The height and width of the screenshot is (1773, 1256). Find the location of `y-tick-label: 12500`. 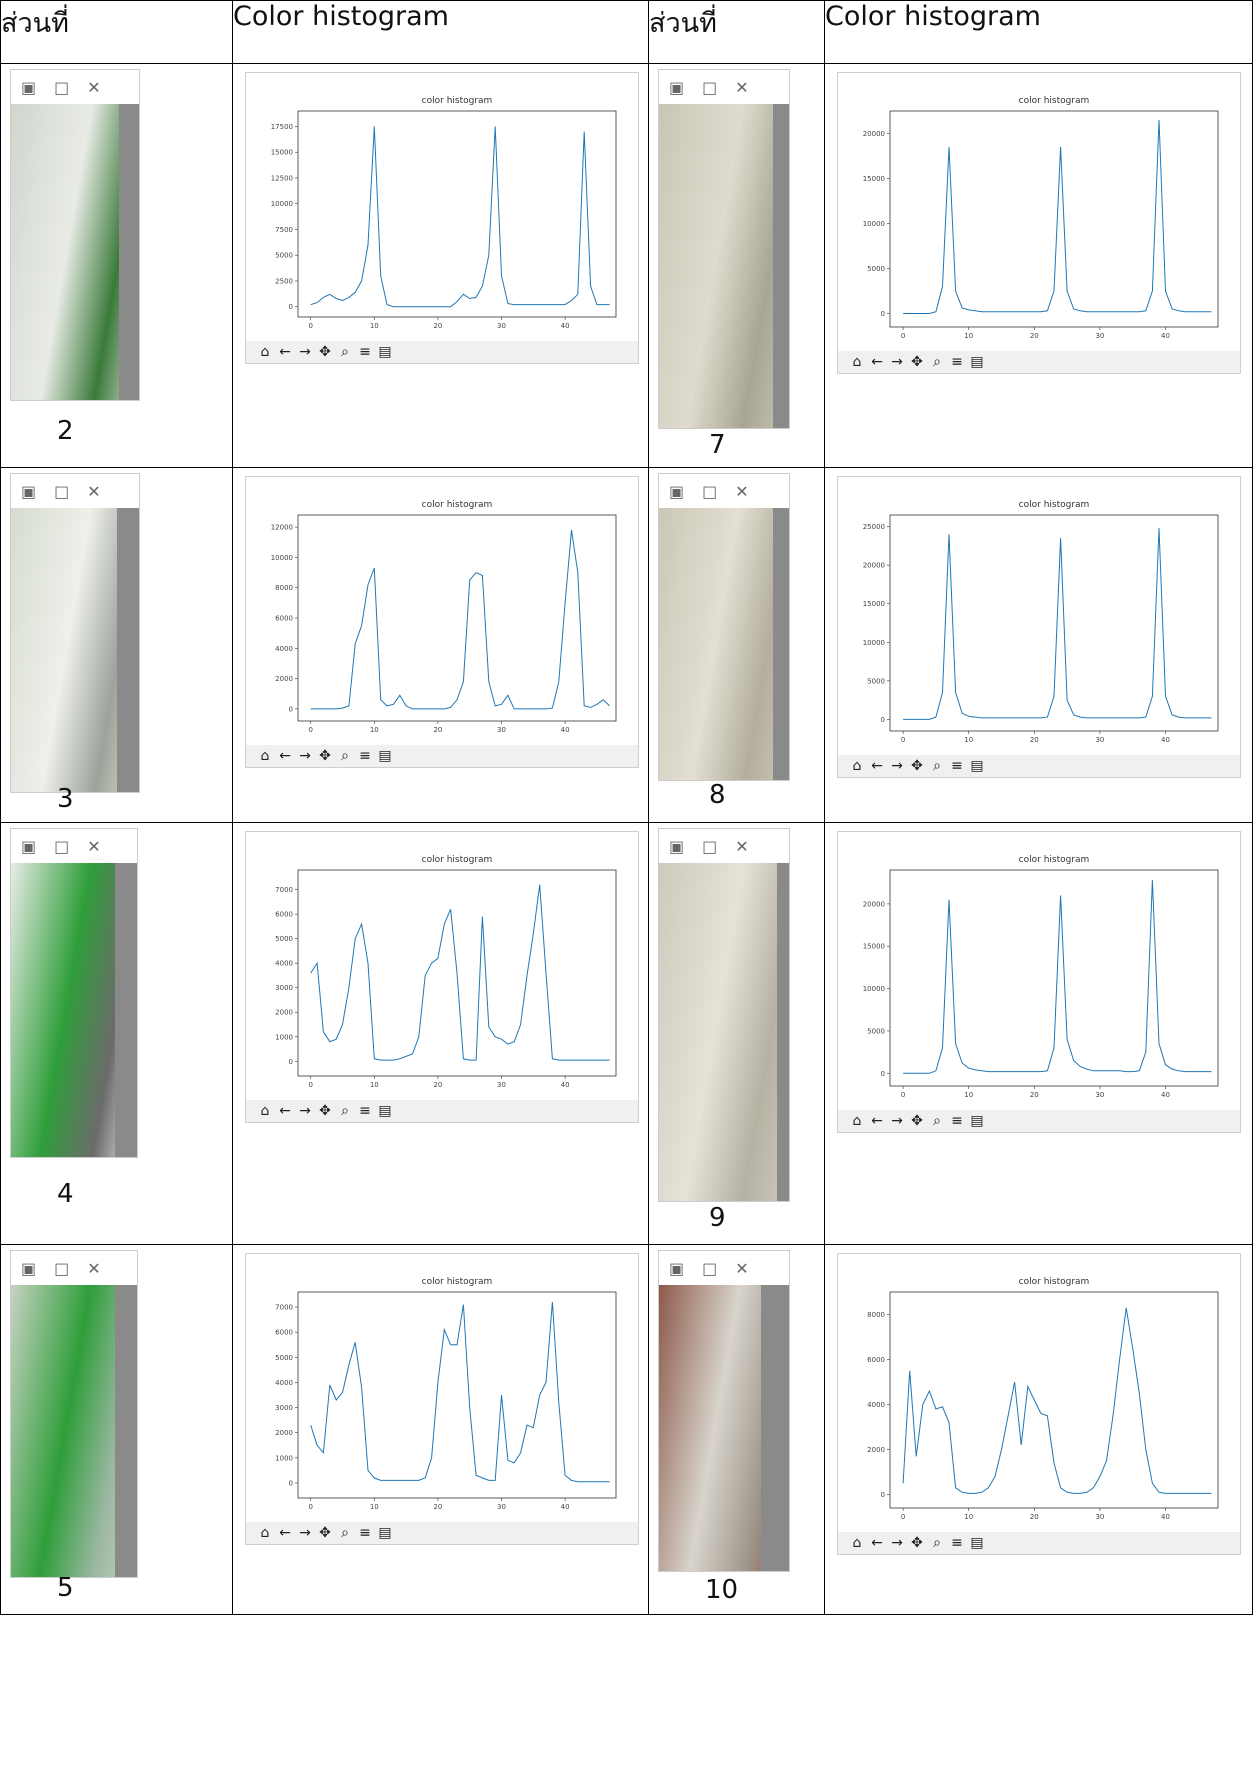

y-tick-label: 12500 is located at coordinates (282, 178).